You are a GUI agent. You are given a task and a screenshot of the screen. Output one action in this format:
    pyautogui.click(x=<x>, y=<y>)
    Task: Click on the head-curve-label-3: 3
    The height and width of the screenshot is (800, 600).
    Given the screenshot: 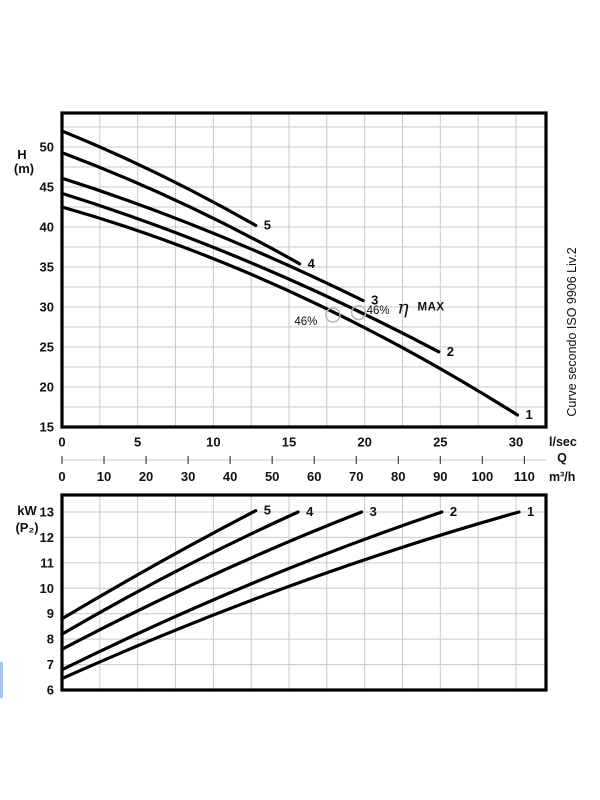 What is the action you would take?
    pyautogui.click(x=374, y=300)
    